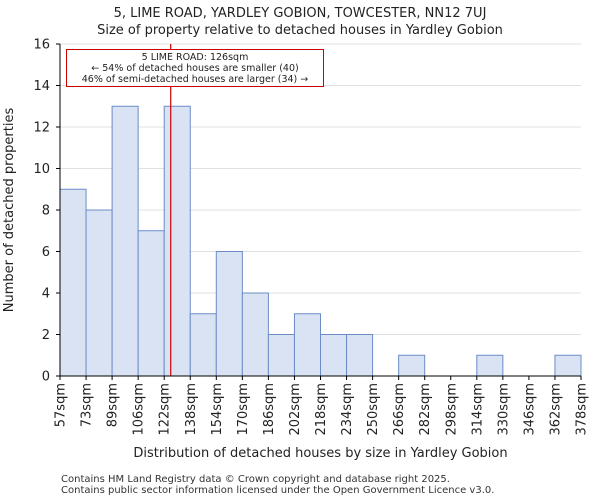  Describe the element at coordinates (41, 169) in the screenshot. I see `y-tick-label: 10` at that location.